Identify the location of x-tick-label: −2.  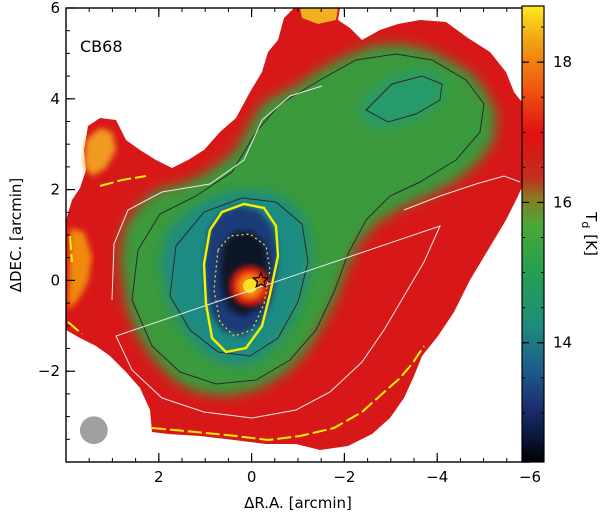
(344, 477).